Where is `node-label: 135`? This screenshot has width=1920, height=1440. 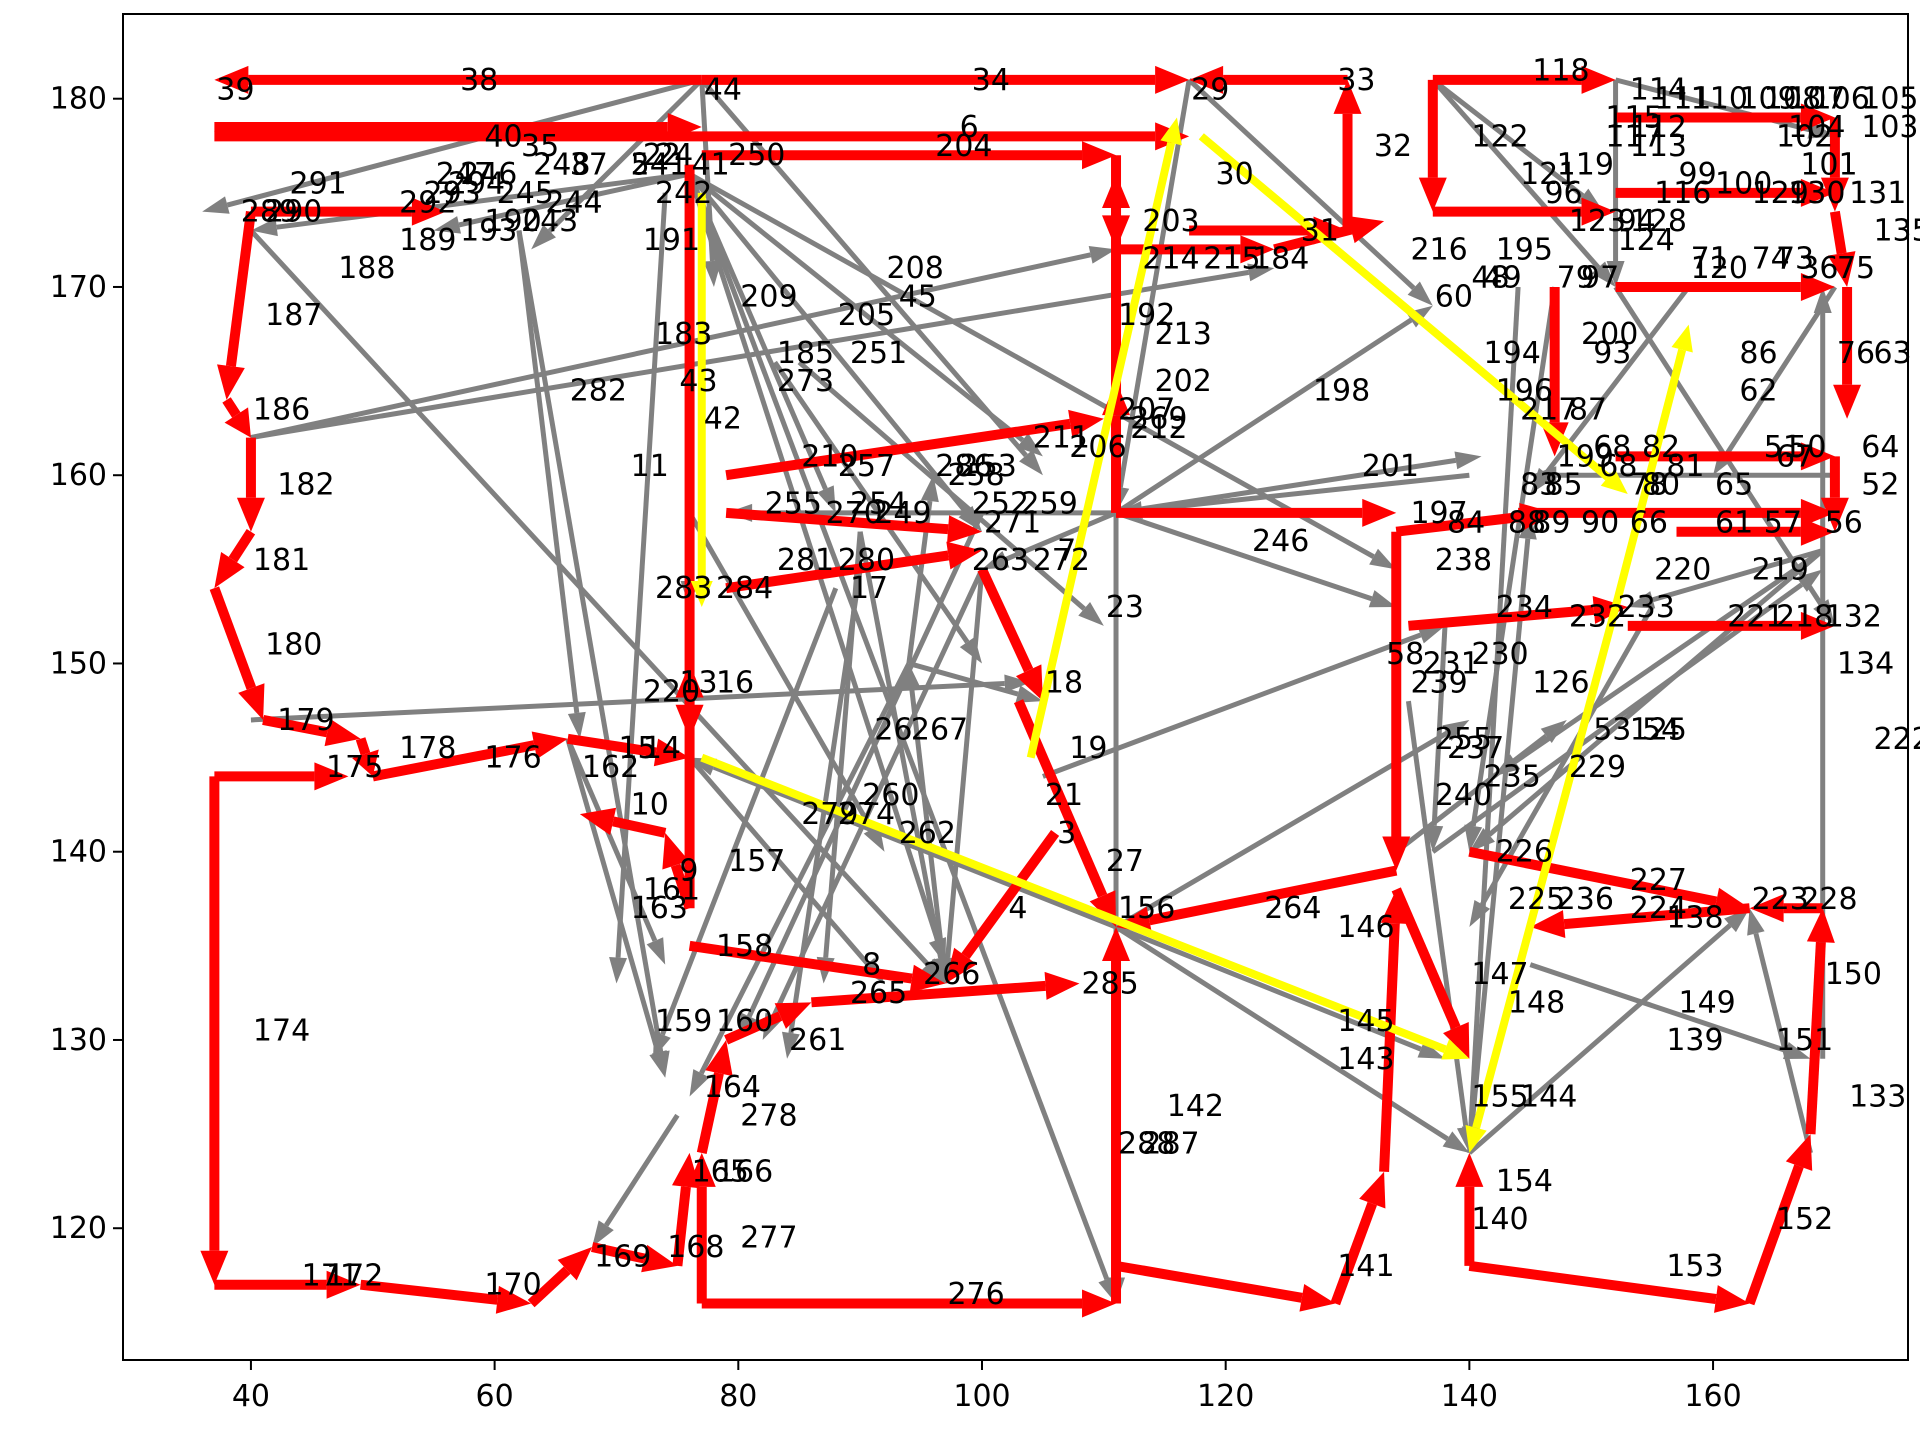 node-label: 135 is located at coordinates (1896, 230).